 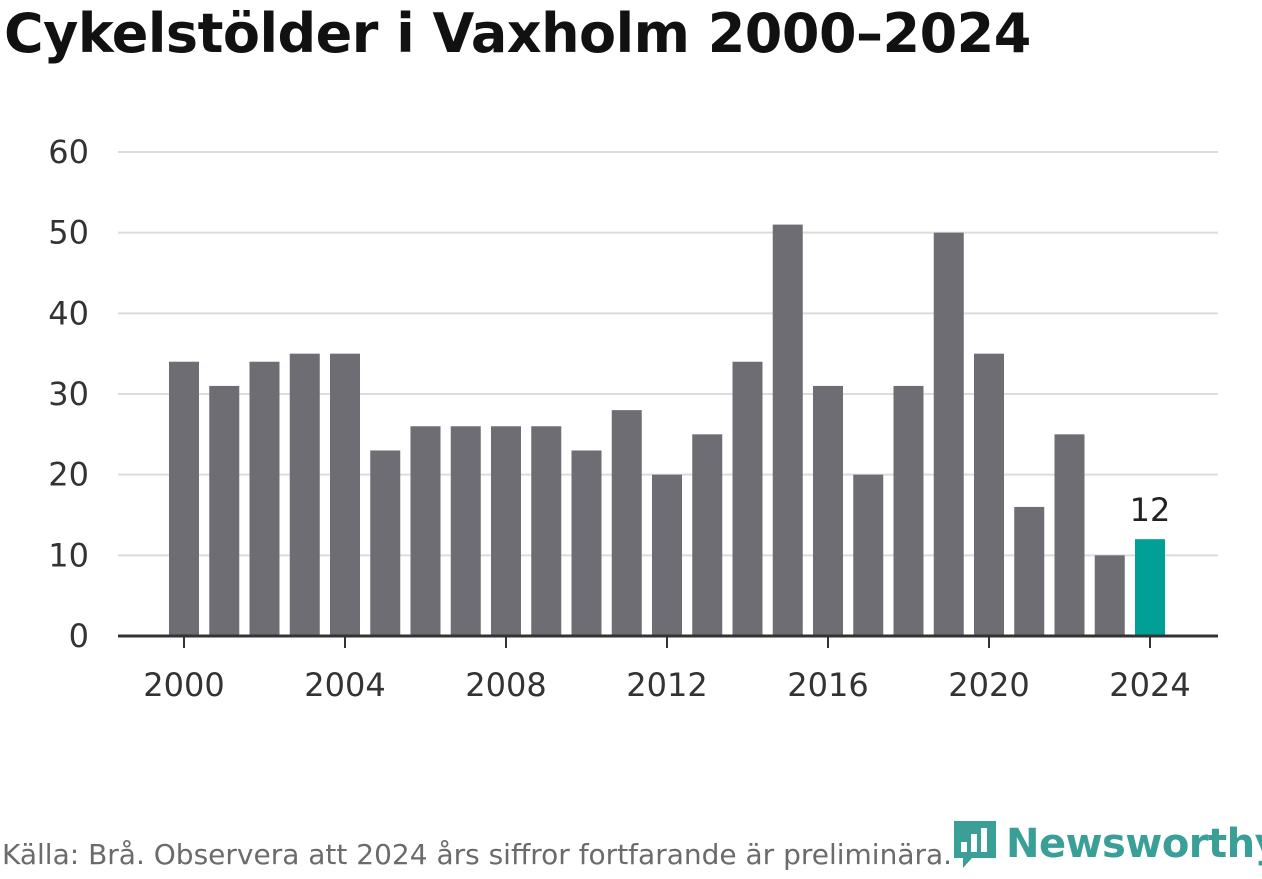 What do you see at coordinates (68, 313) in the screenshot?
I see `y-tick-label-40: 40` at bounding box center [68, 313].